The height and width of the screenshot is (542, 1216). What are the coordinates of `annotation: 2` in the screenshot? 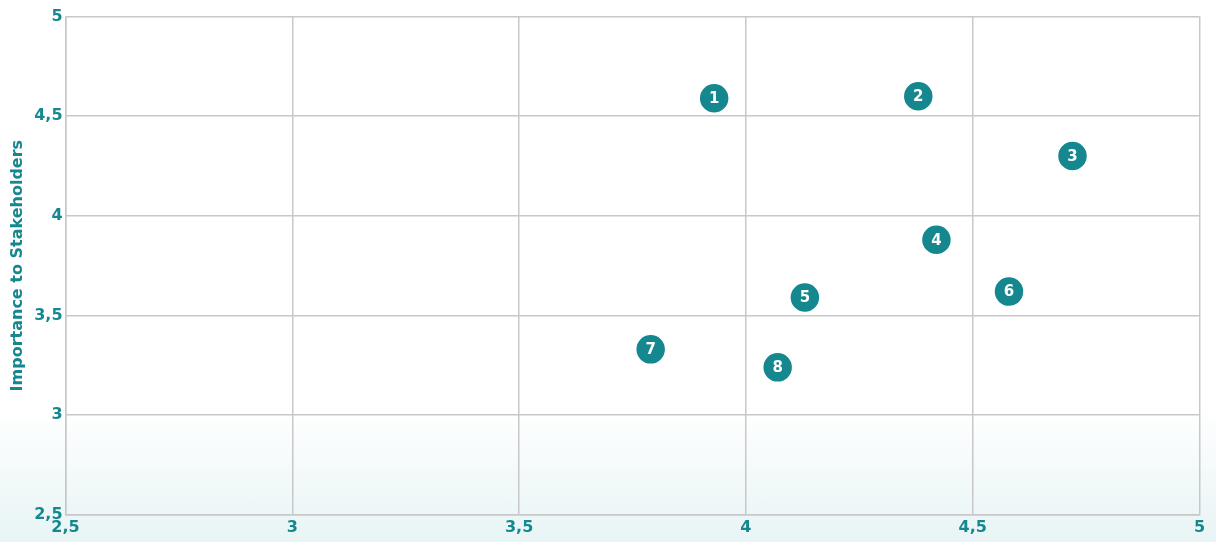 It's located at (918, 96).